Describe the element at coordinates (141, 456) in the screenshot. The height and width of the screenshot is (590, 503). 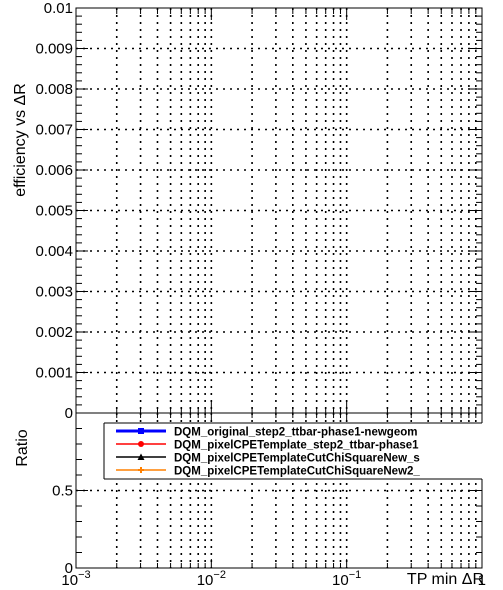
I see `legend-marker-triangle` at that location.